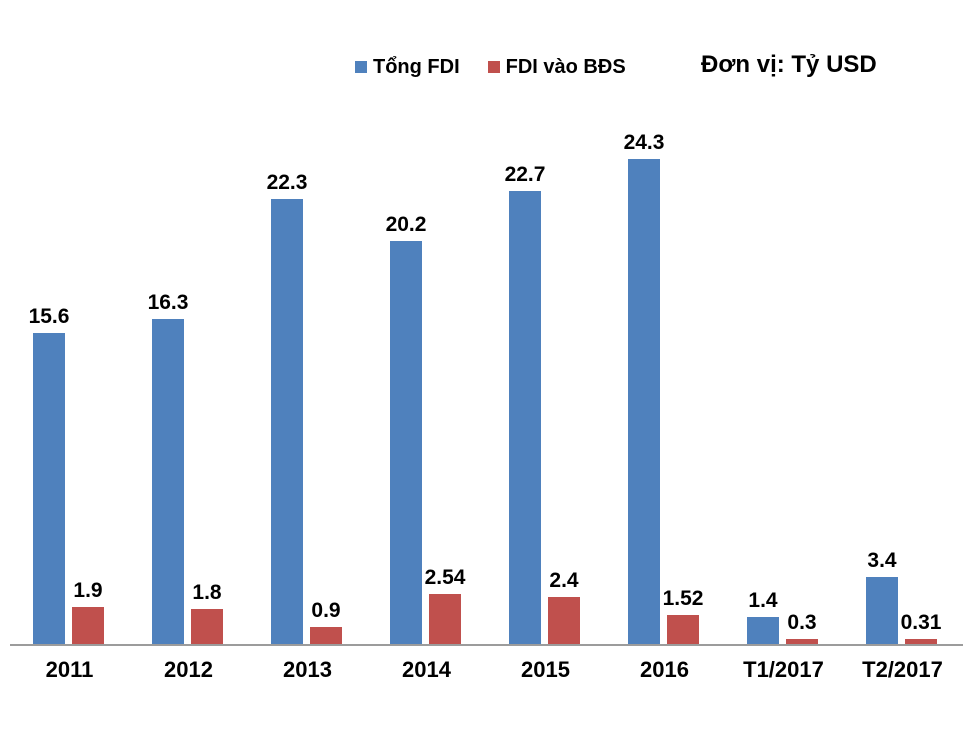  Describe the element at coordinates (168, 302) in the screenshot. I see `total-fdi-value-label-2012: 16.3` at that location.